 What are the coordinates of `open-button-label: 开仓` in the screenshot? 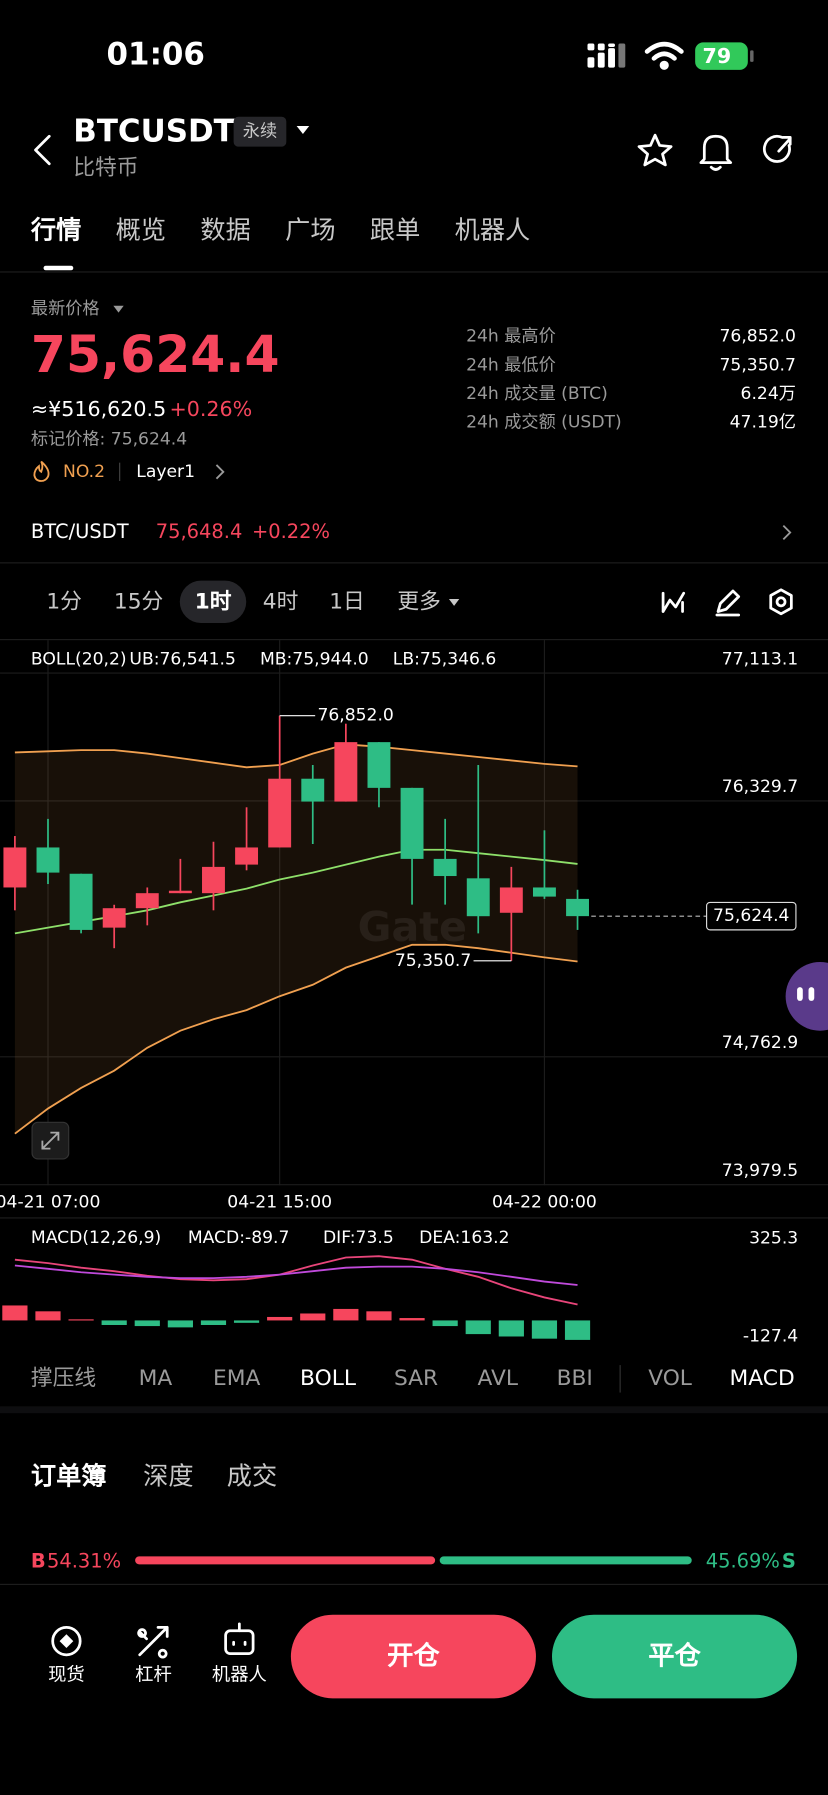 It's located at (413, 1656).